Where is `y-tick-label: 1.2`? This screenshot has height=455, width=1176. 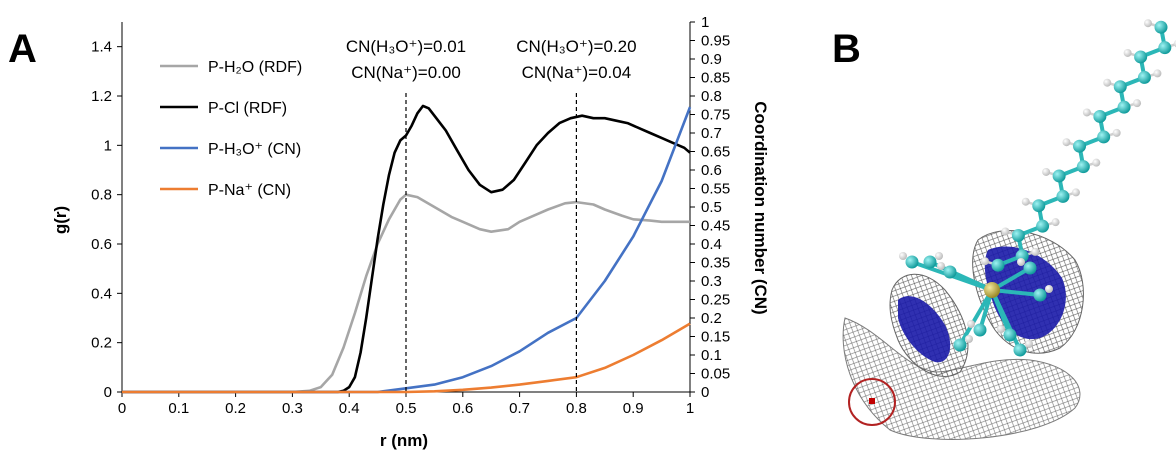 y-tick-label: 1.2 is located at coordinates (101, 96).